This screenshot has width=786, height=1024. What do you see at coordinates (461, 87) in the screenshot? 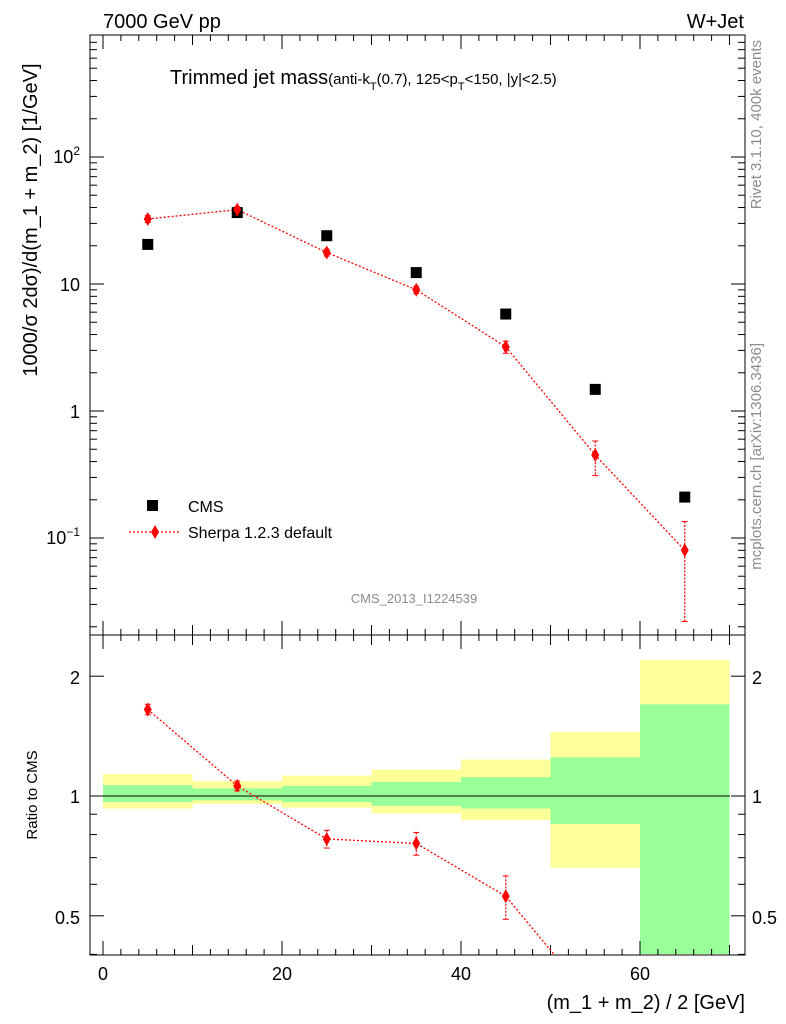
I see `subtitle-part-3: T` at bounding box center [461, 87].